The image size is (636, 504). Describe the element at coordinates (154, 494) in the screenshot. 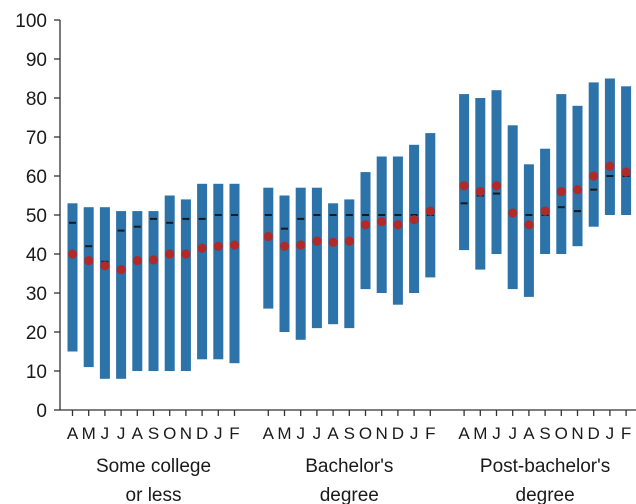

I see `group-label: or less` at that location.